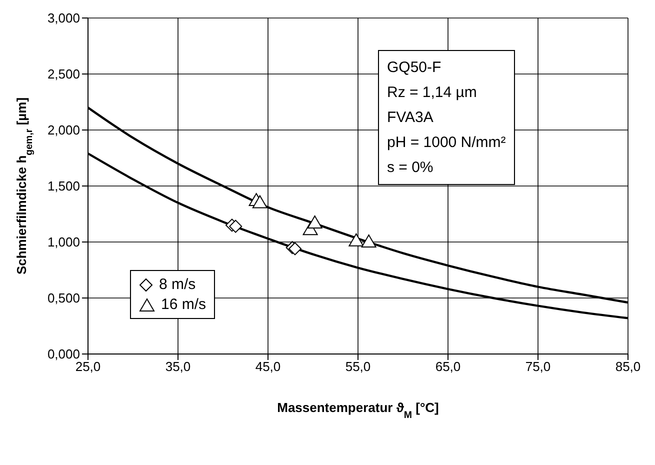 Image resolution: width=655 pixels, height=465 pixels. Describe the element at coordinates (432, 93) in the screenshot. I see `annotation: Rz = 1,14 µm` at that location.